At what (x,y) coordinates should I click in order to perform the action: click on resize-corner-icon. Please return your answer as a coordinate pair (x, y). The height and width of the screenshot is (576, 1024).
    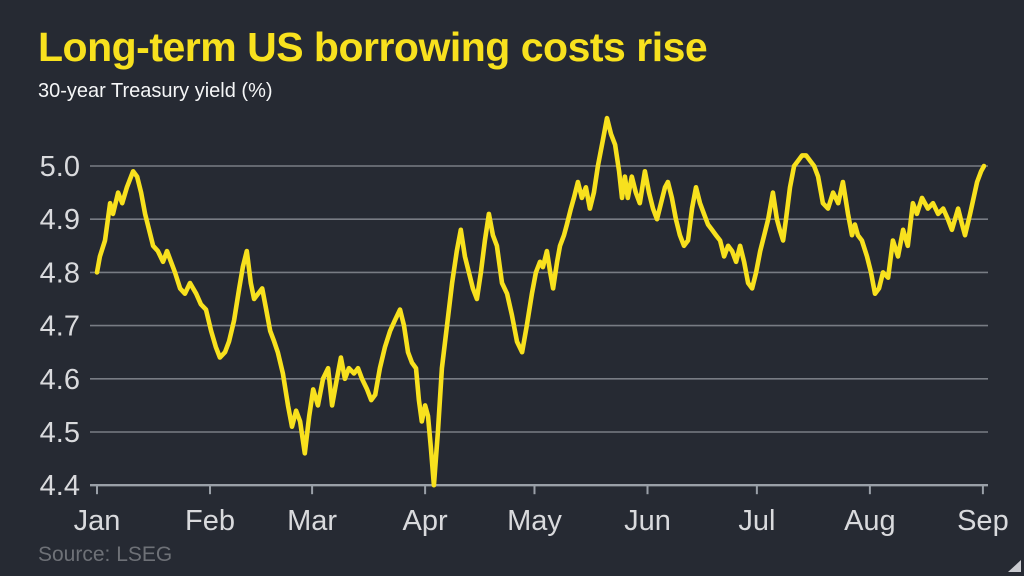
    Looking at the image, I should click on (1014, 566).